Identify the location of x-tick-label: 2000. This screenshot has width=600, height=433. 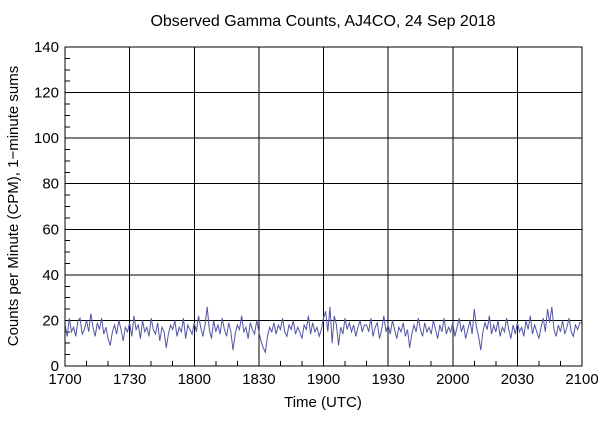
(452, 379).